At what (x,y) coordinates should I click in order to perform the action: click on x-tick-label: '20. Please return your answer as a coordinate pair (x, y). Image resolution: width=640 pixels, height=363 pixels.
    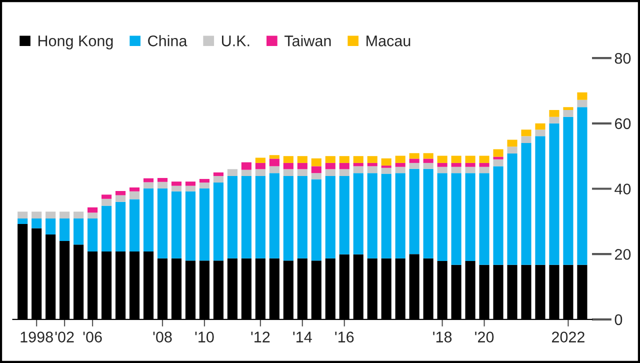
    Looking at the image, I should click on (484, 337).